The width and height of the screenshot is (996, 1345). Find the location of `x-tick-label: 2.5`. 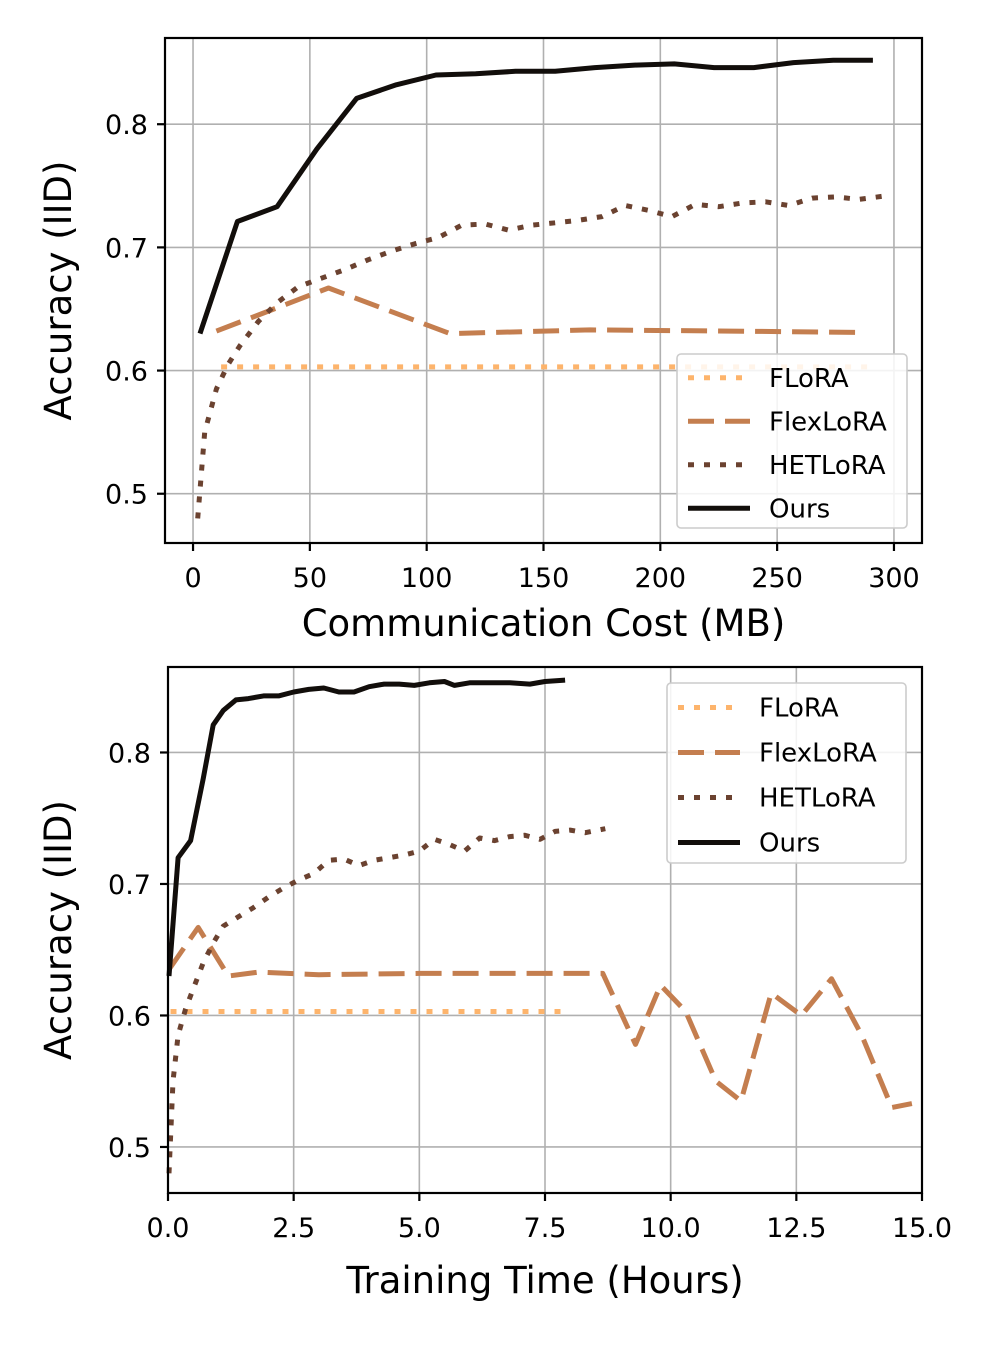

x-tick-label: 2.5 is located at coordinates (293, 1228).